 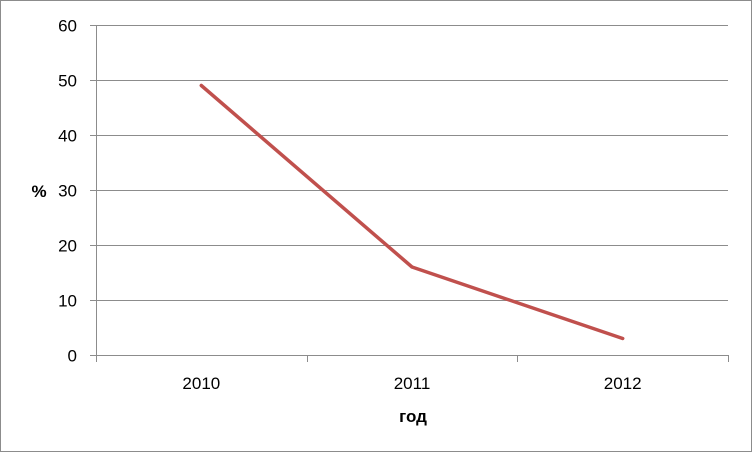 I want to click on y-tick-label: 50, so click(x=67, y=81).